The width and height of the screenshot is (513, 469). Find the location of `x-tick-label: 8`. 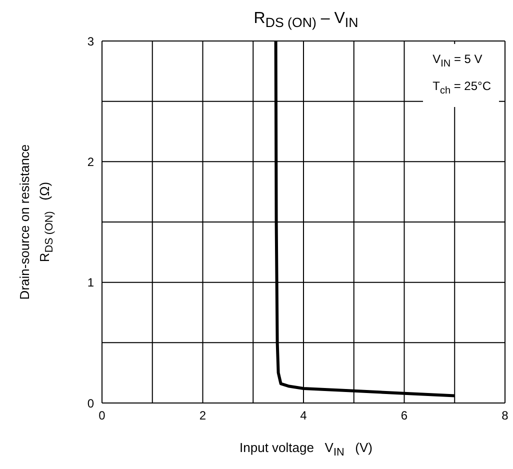

x-tick-label: 8 is located at coordinates (505, 415).